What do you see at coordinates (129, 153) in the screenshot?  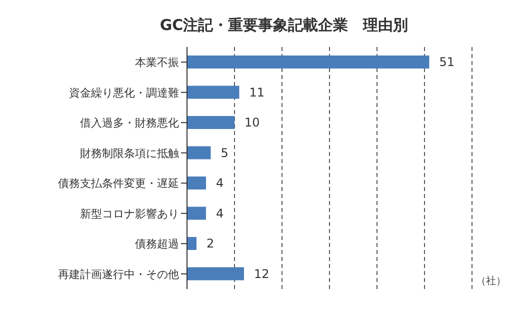 I see `y-tick-label: 財務制限条項に抵触` at bounding box center [129, 153].